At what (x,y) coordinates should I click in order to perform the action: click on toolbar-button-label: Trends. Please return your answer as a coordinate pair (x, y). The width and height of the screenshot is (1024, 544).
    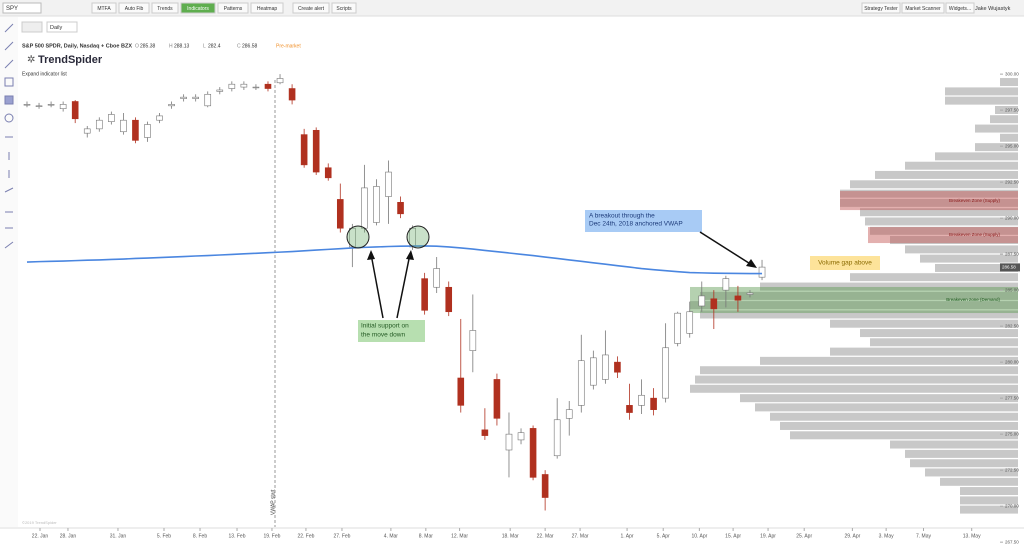
    Looking at the image, I should click on (165, 9).